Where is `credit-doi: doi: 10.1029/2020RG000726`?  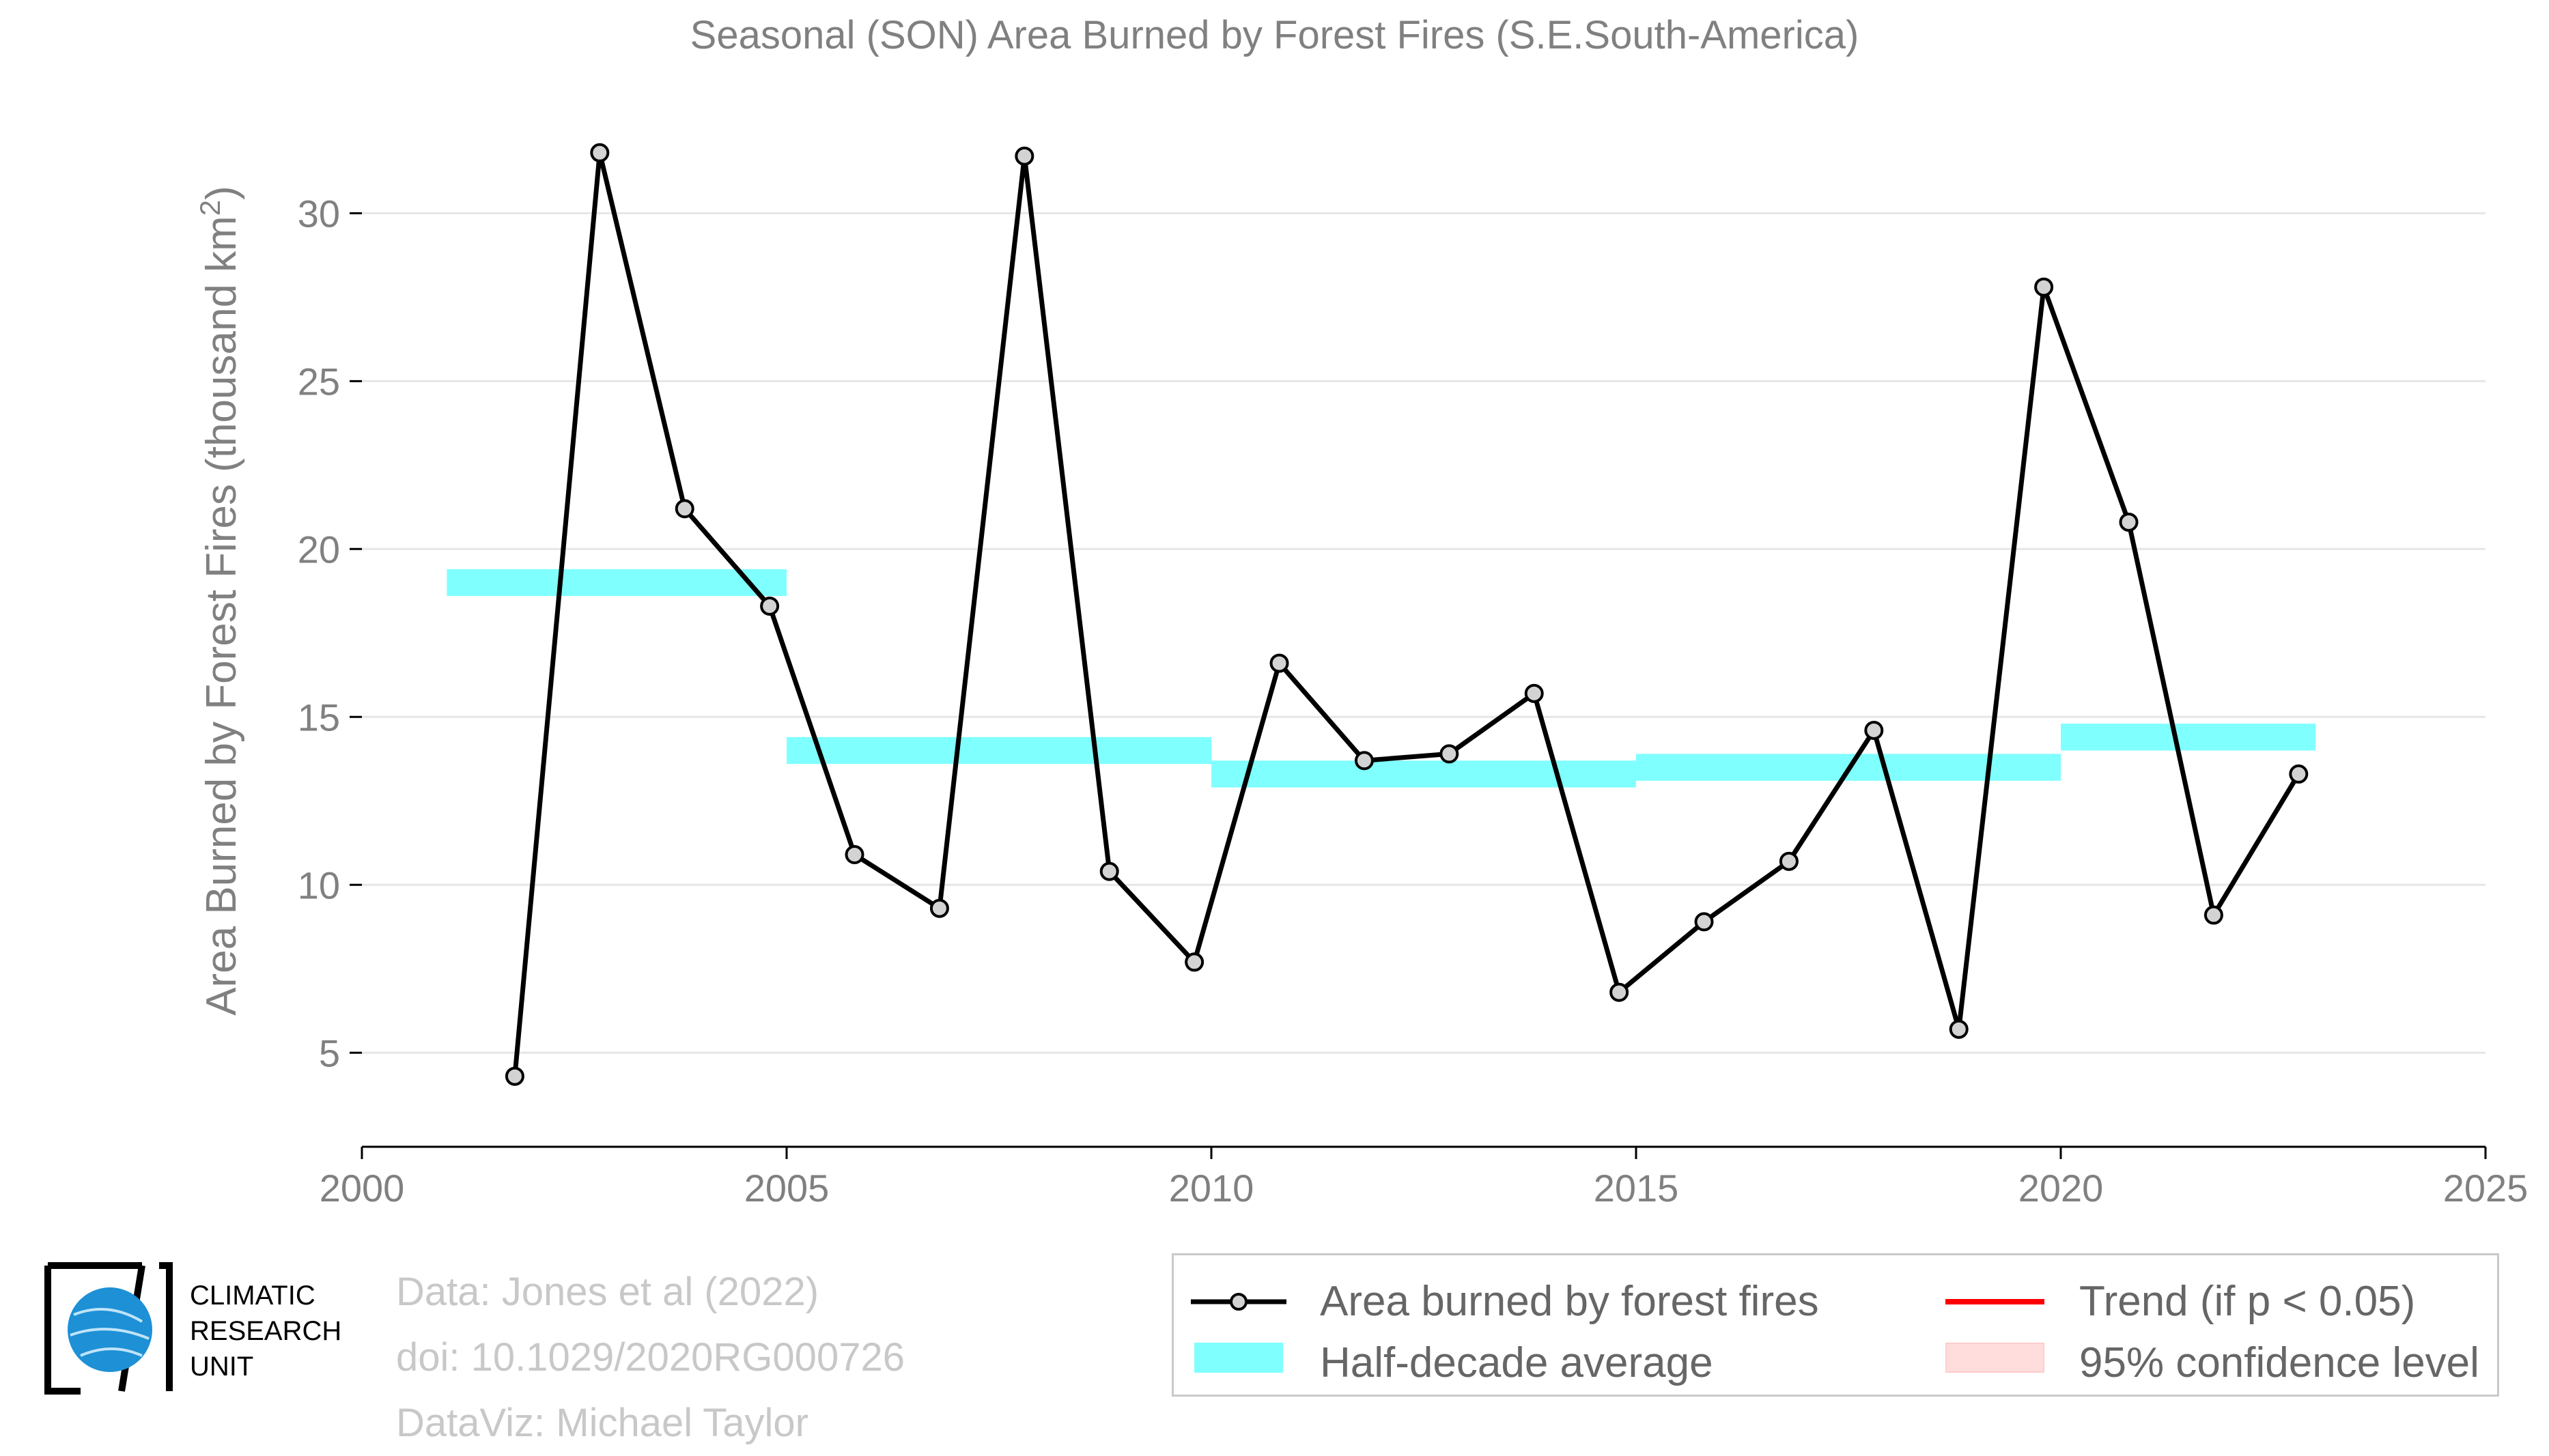
credit-doi: doi: 10.1029/2020RG000726 is located at coordinates (650, 1357).